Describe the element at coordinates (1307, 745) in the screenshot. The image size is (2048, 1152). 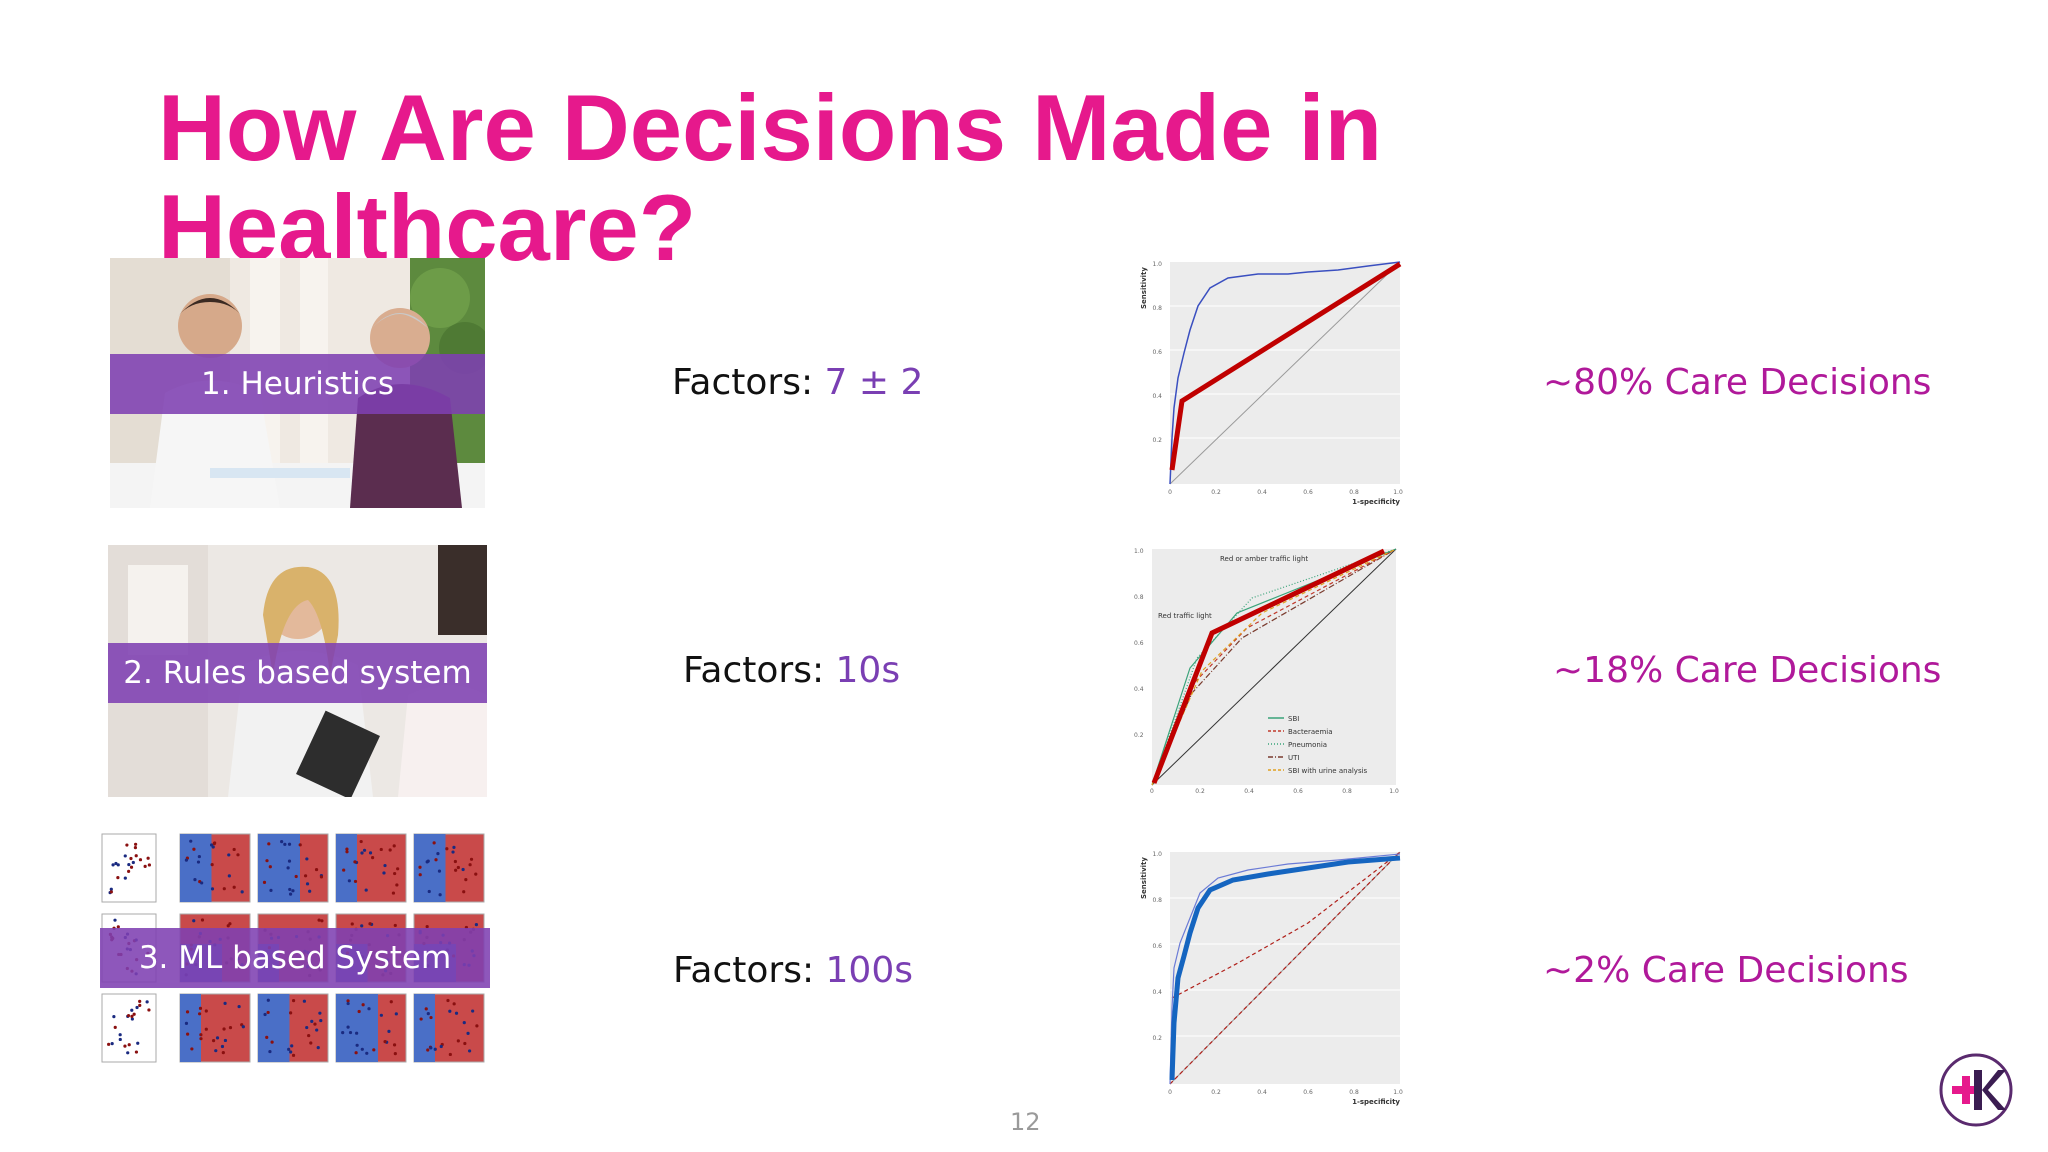
I see `legend-item: Pneumonia` at that location.